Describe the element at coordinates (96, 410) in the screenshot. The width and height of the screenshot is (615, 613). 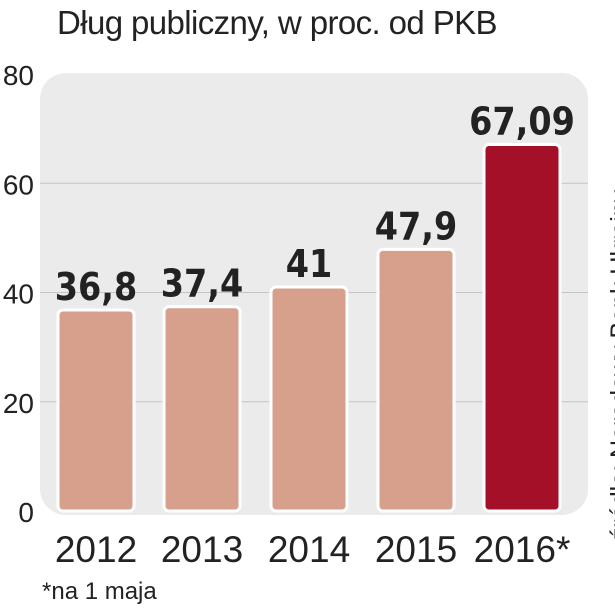
I see `bar-2012` at that location.